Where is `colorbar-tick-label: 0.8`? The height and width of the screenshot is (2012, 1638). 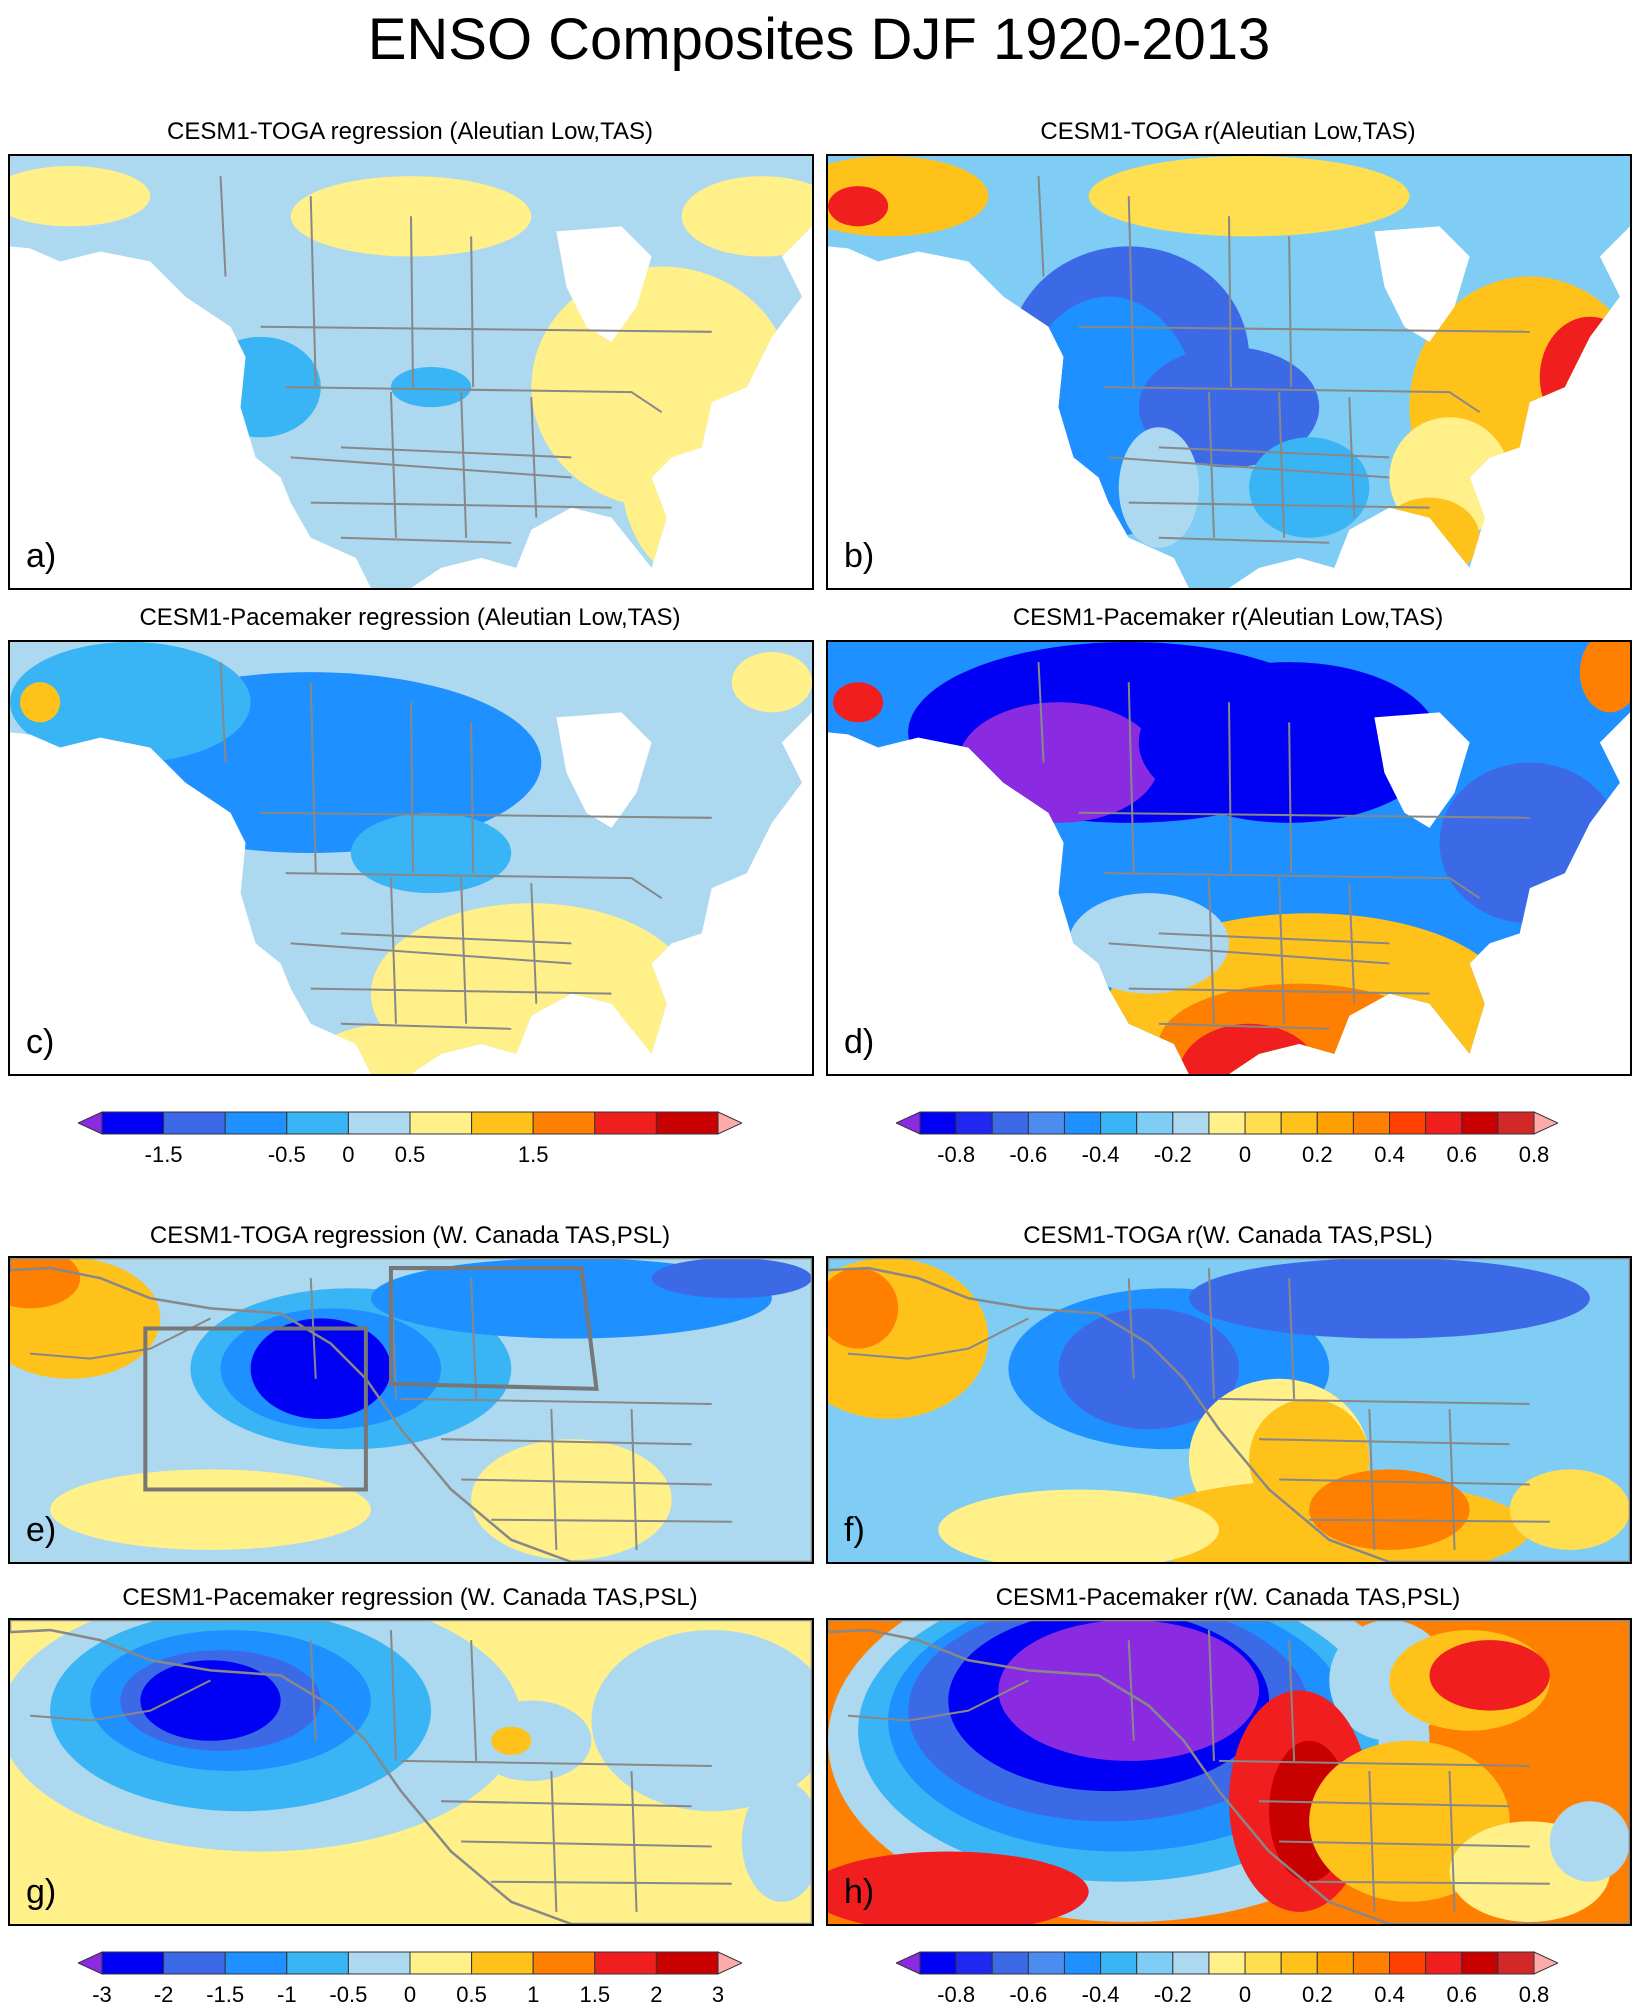
colorbar-tick-label: 0.8 is located at coordinates (1534, 1994).